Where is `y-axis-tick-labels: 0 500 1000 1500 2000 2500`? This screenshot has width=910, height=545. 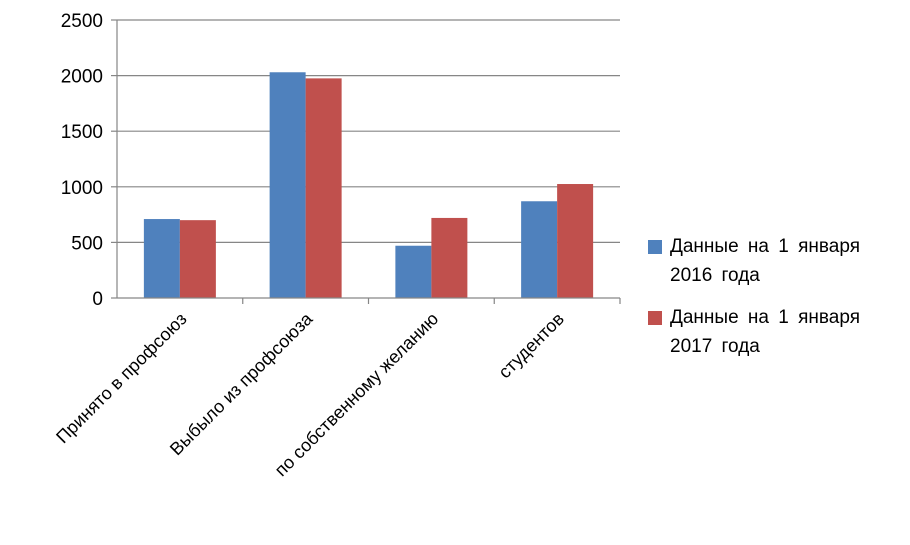
y-axis-tick-labels: 0 500 1000 1500 2000 2500 is located at coordinates (82, 160).